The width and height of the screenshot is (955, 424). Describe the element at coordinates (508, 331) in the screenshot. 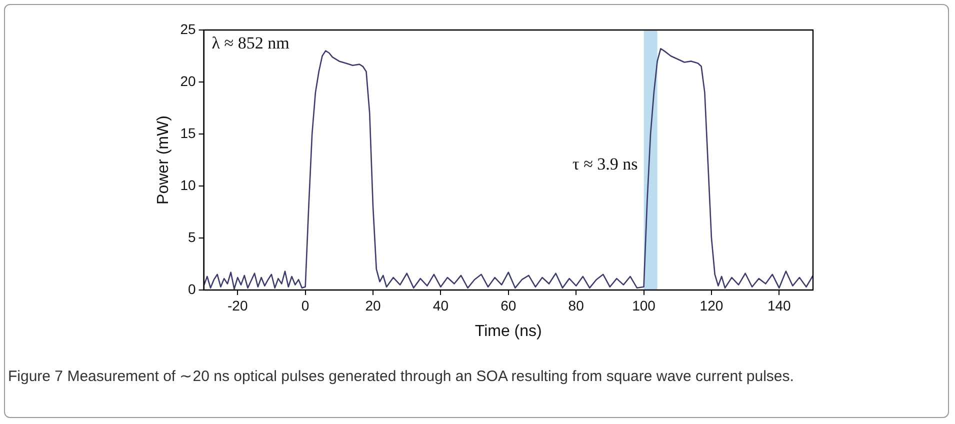

I see `x-axis-title: Time (ns)` at that location.